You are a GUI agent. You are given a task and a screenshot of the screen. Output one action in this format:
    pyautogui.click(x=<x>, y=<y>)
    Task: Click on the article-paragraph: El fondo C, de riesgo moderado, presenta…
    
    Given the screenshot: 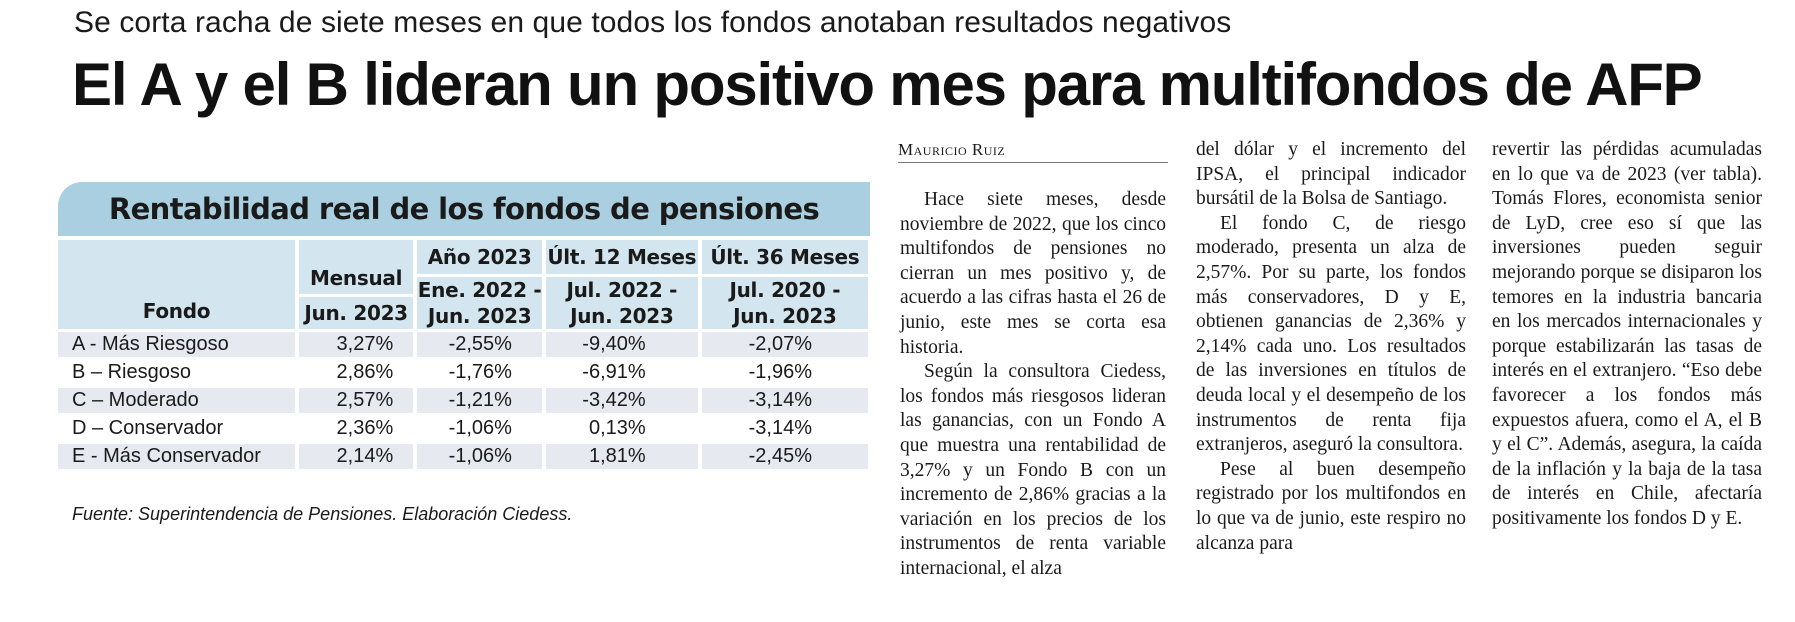 What is the action you would take?
    pyautogui.click(x=1331, y=334)
    